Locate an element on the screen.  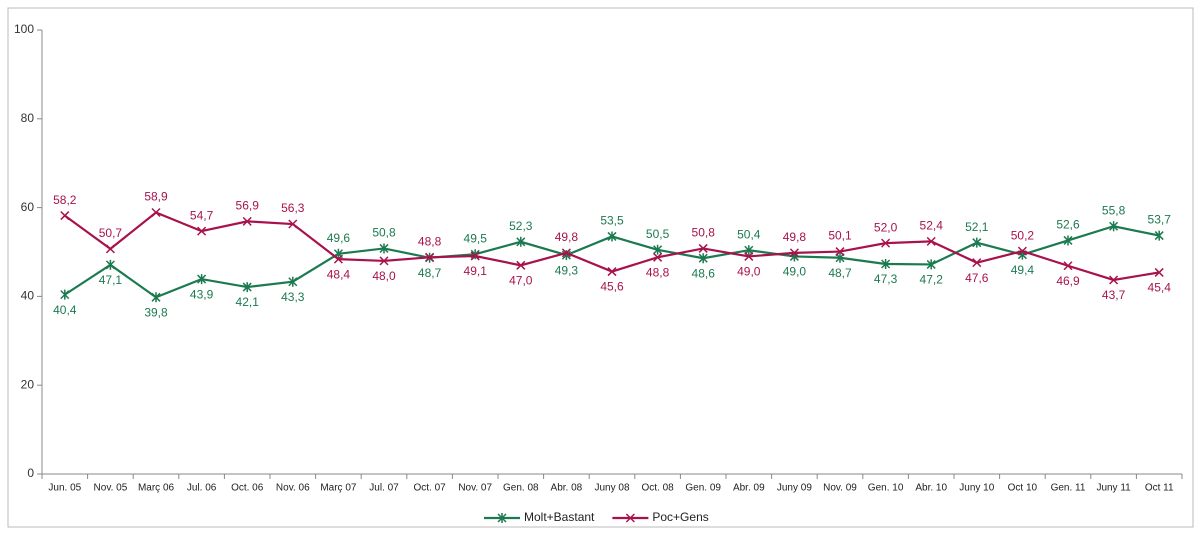
data-label: 52,3 is located at coordinates (521, 226).